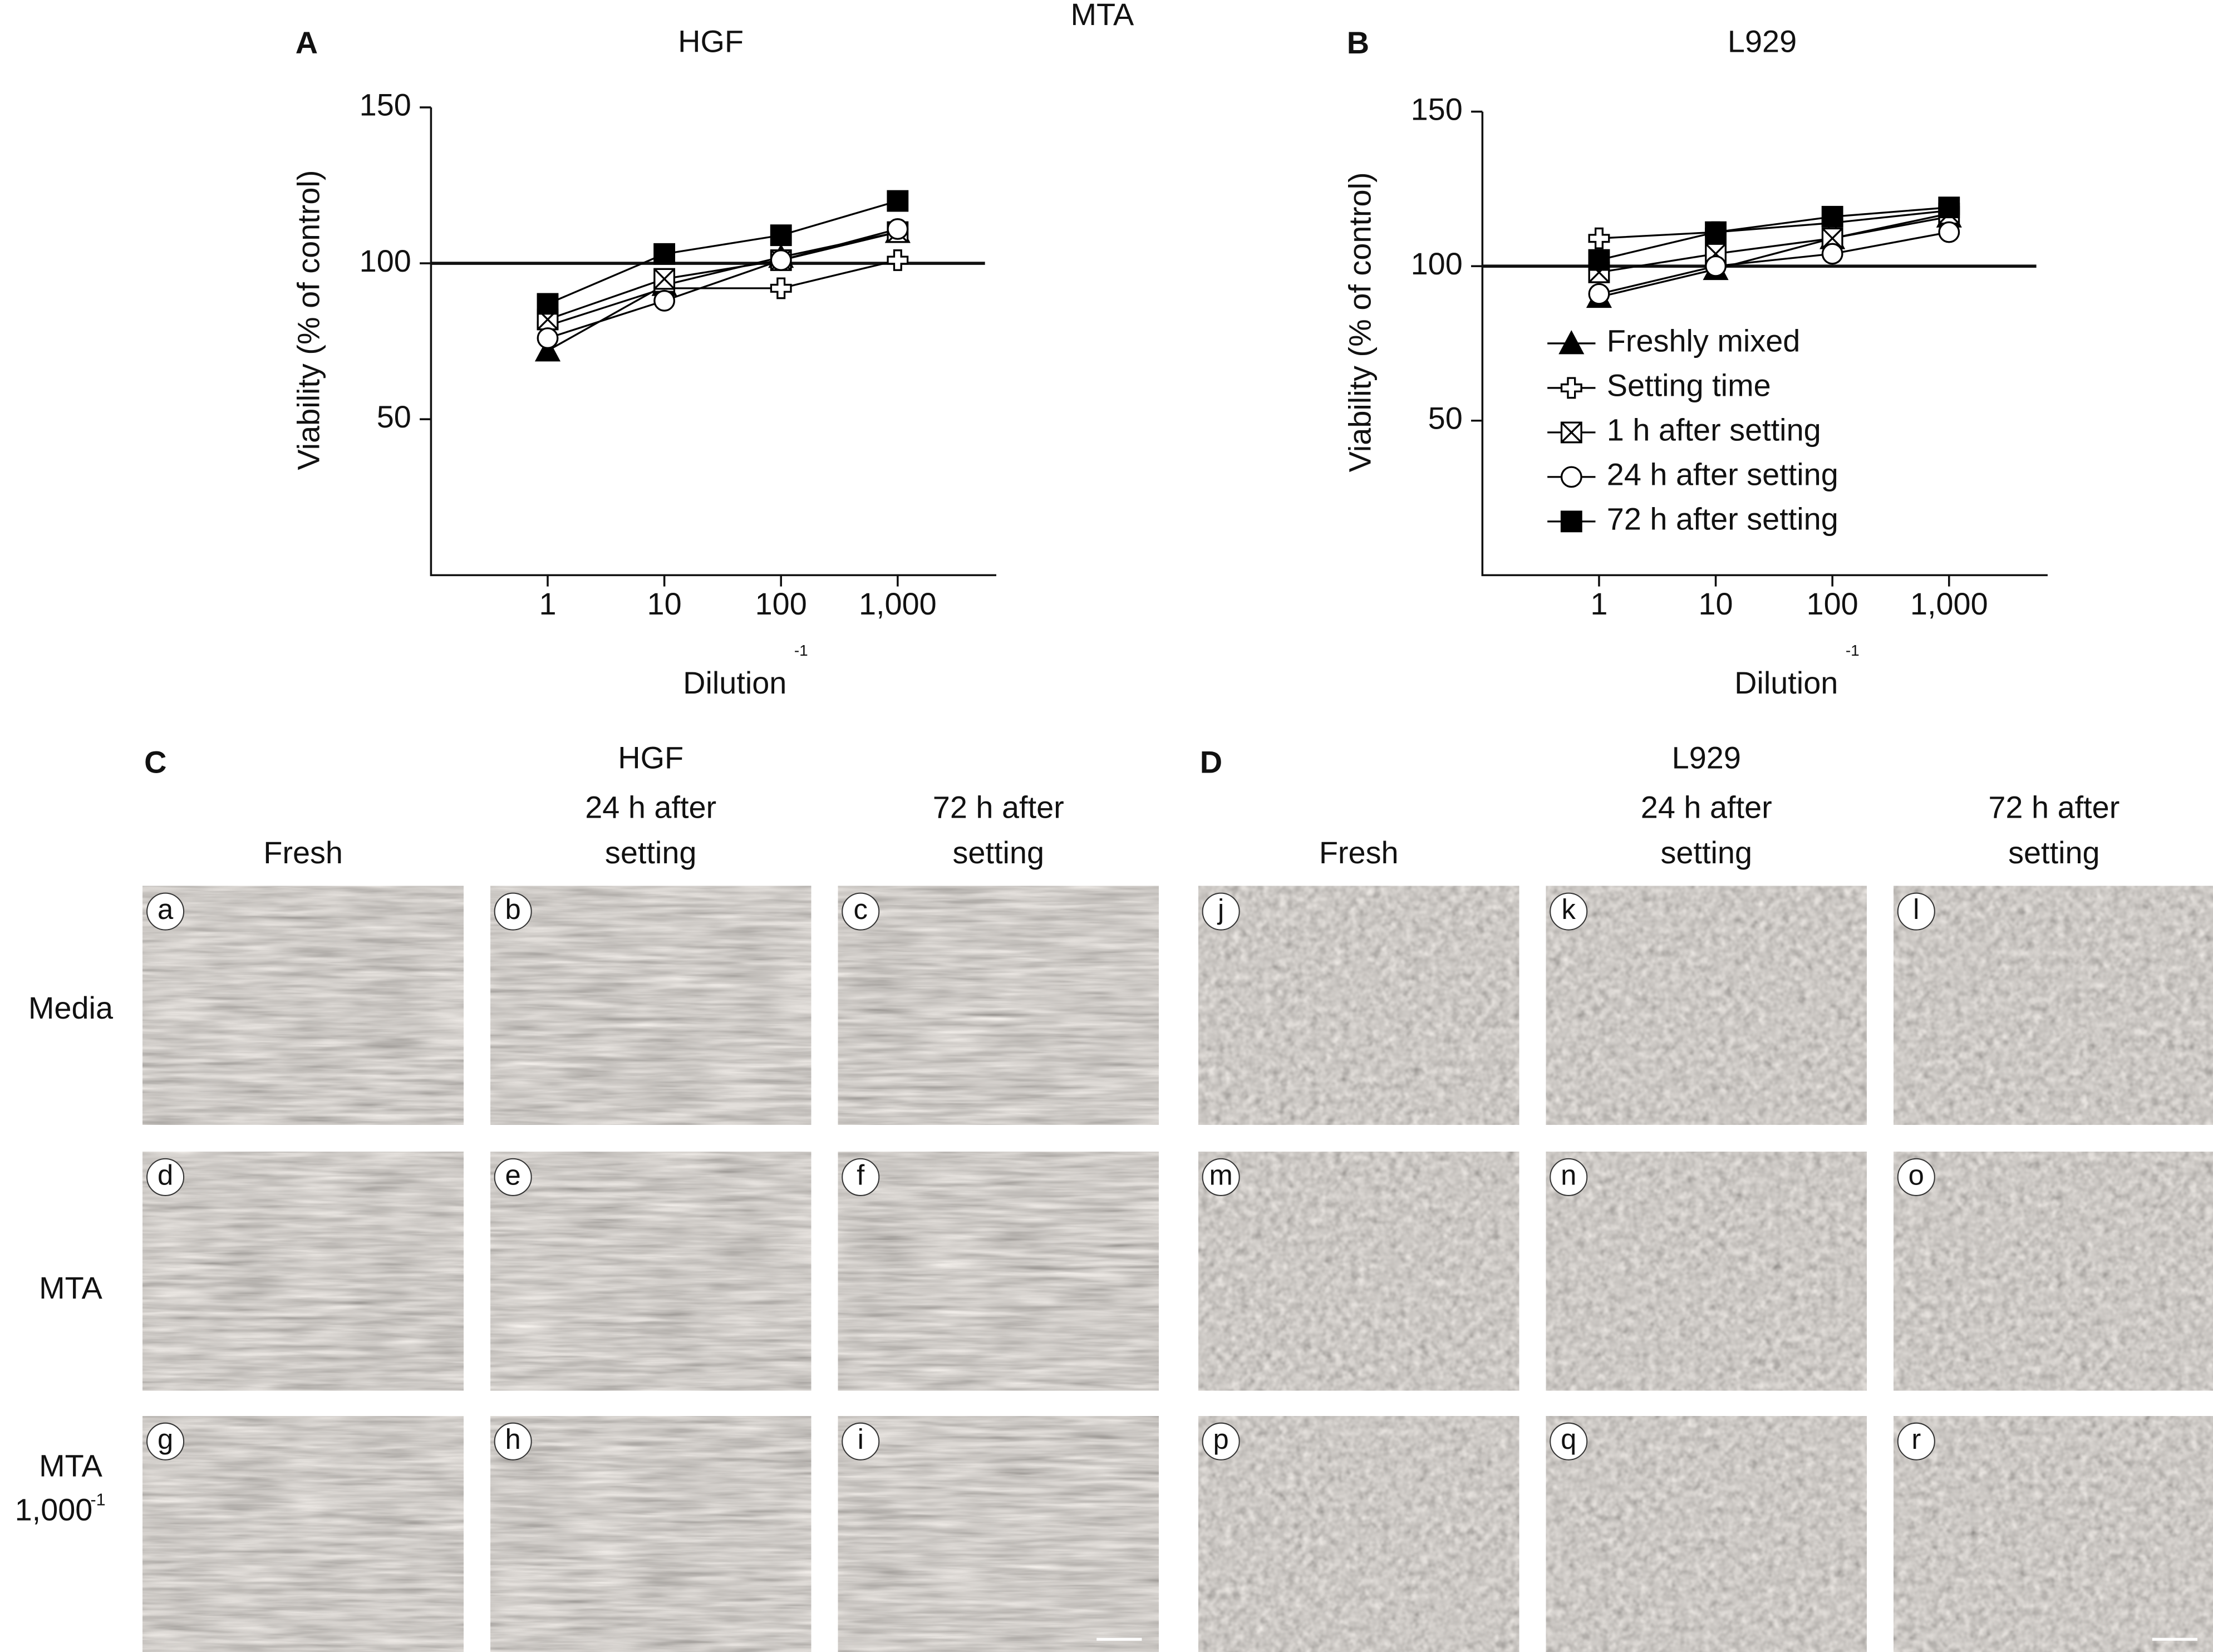 The width and height of the screenshot is (2213, 1652). I want to click on image-letter: h, so click(513, 1439).